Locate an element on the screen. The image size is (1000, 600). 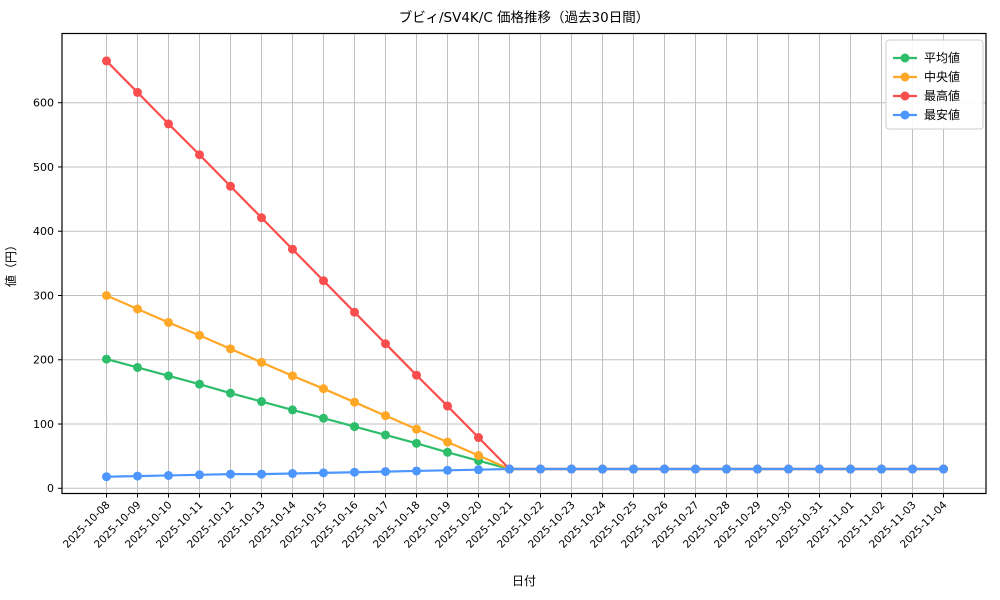
y-tick-label: 200 is located at coordinates (43, 360).